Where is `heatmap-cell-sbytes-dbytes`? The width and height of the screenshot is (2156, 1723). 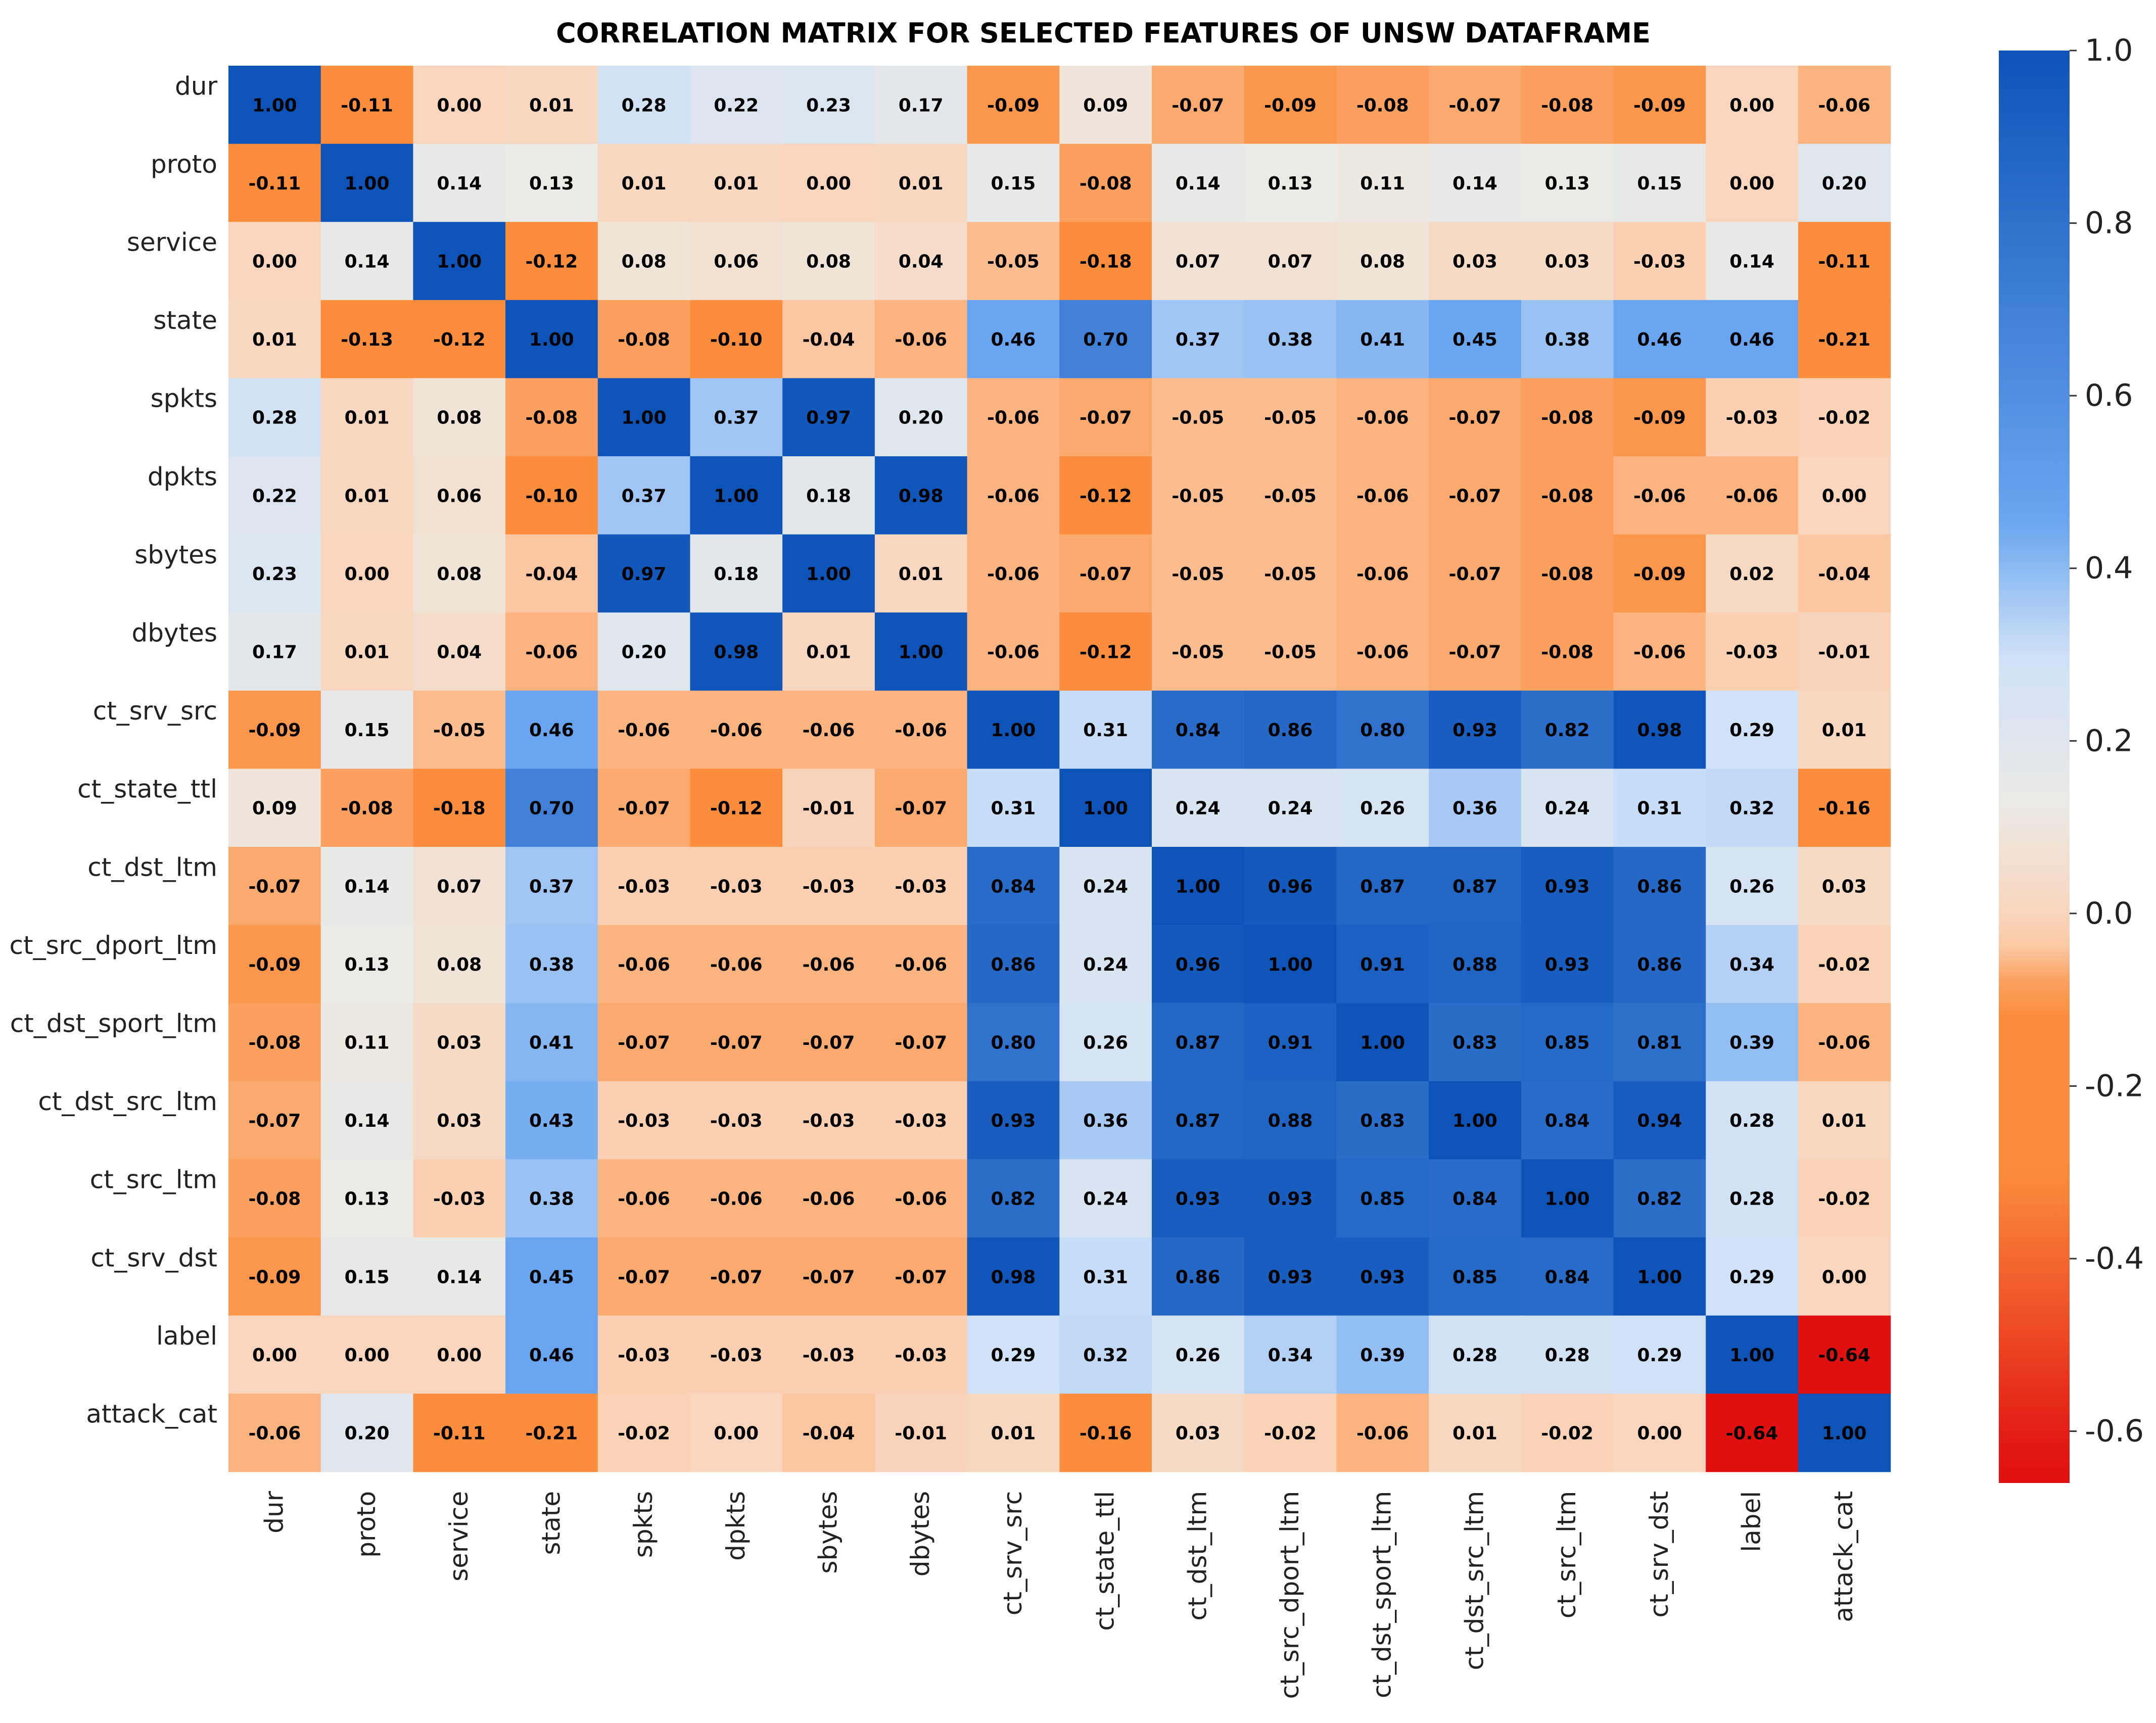
heatmap-cell-sbytes-dbytes is located at coordinates (921, 573).